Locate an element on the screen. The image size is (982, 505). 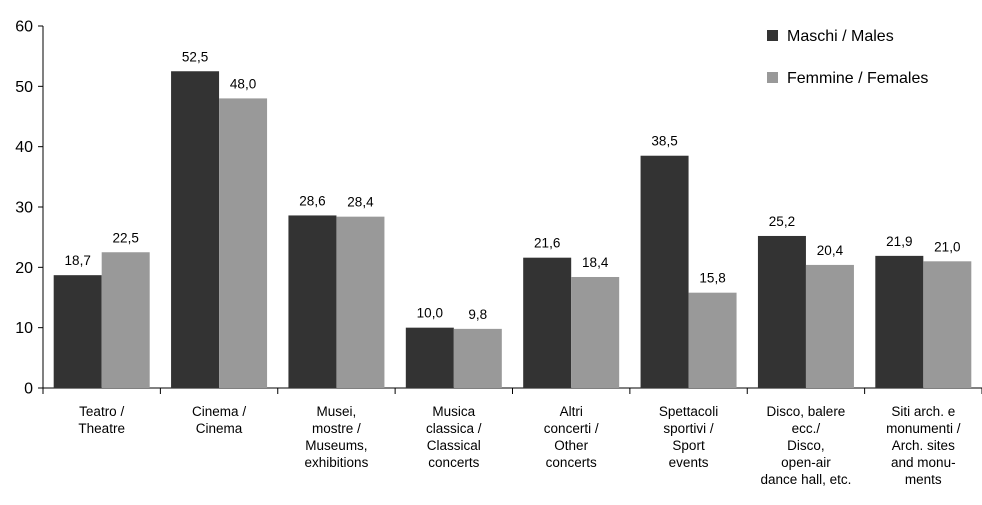
category-label: Cinema / Cinema is located at coordinates (219, 420).